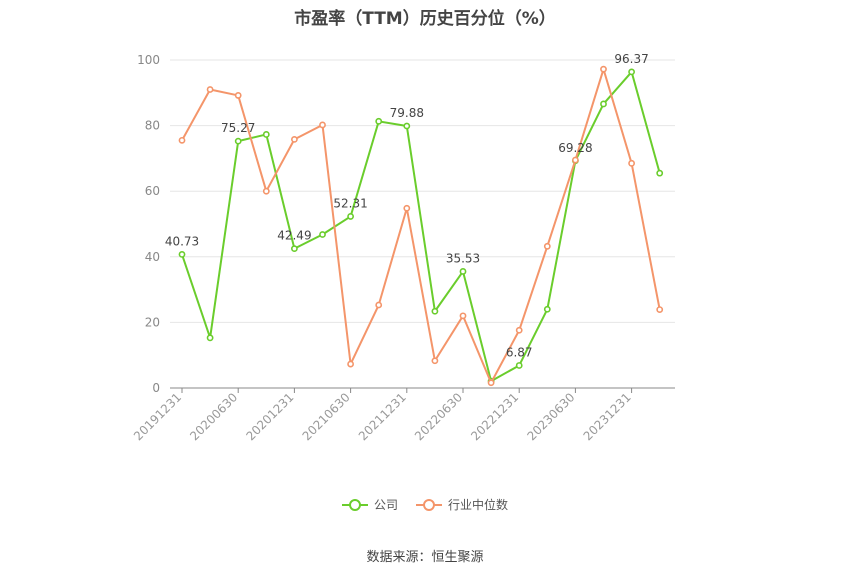 This screenshot has width=850, height=575. Describe the element at coordinates (294, 236) in the screenshot. I see `data-label: 42.49` at that location.